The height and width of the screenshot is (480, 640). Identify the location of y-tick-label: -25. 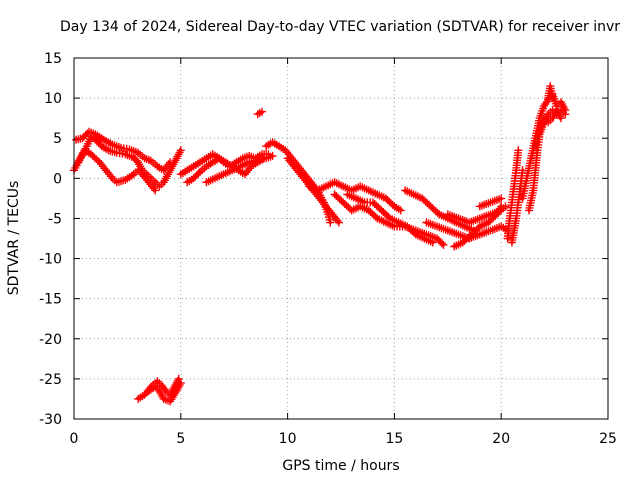
(50, 380).